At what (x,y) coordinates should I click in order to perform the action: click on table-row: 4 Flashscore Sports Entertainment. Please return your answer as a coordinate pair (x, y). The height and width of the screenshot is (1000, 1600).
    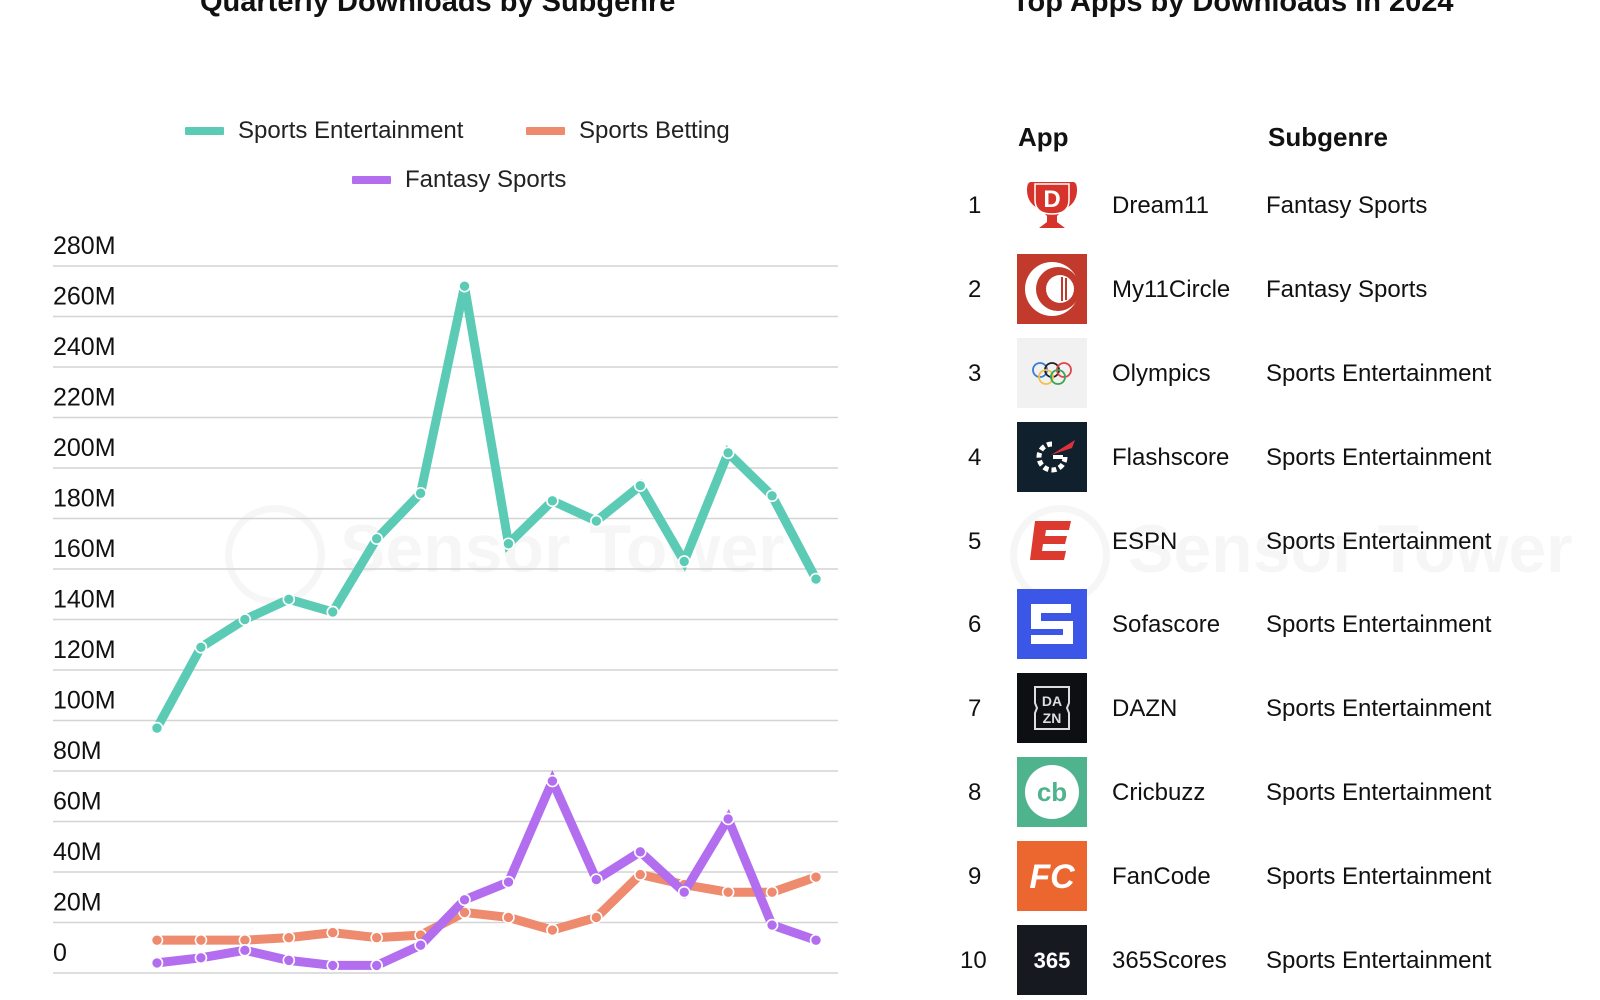
    Looking at the image, I should click on (800, 457).